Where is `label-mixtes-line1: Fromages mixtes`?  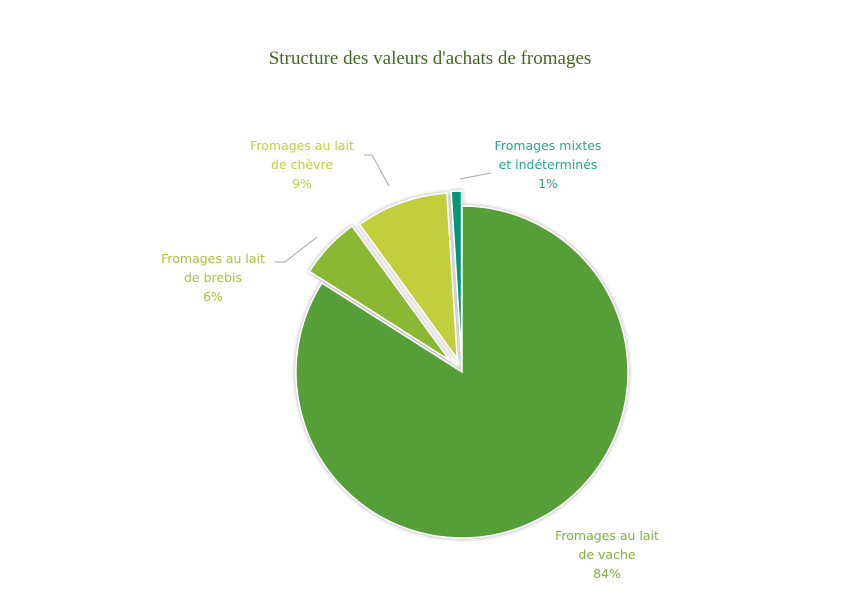
label-mixtes-line1: Fromages mixtes is located at coordinates (548, 145).